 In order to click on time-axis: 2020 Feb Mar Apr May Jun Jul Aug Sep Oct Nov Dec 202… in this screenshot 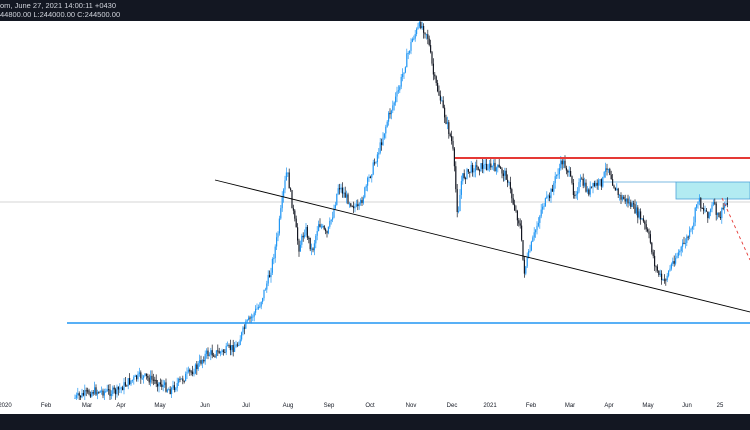, I will do `click(375, 407)`.